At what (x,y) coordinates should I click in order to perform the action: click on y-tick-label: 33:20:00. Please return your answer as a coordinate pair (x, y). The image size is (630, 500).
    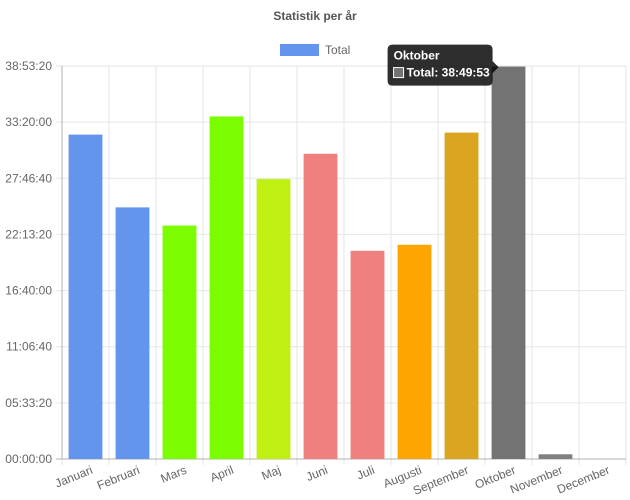
    Looking at the image, I should click on (28, 122).